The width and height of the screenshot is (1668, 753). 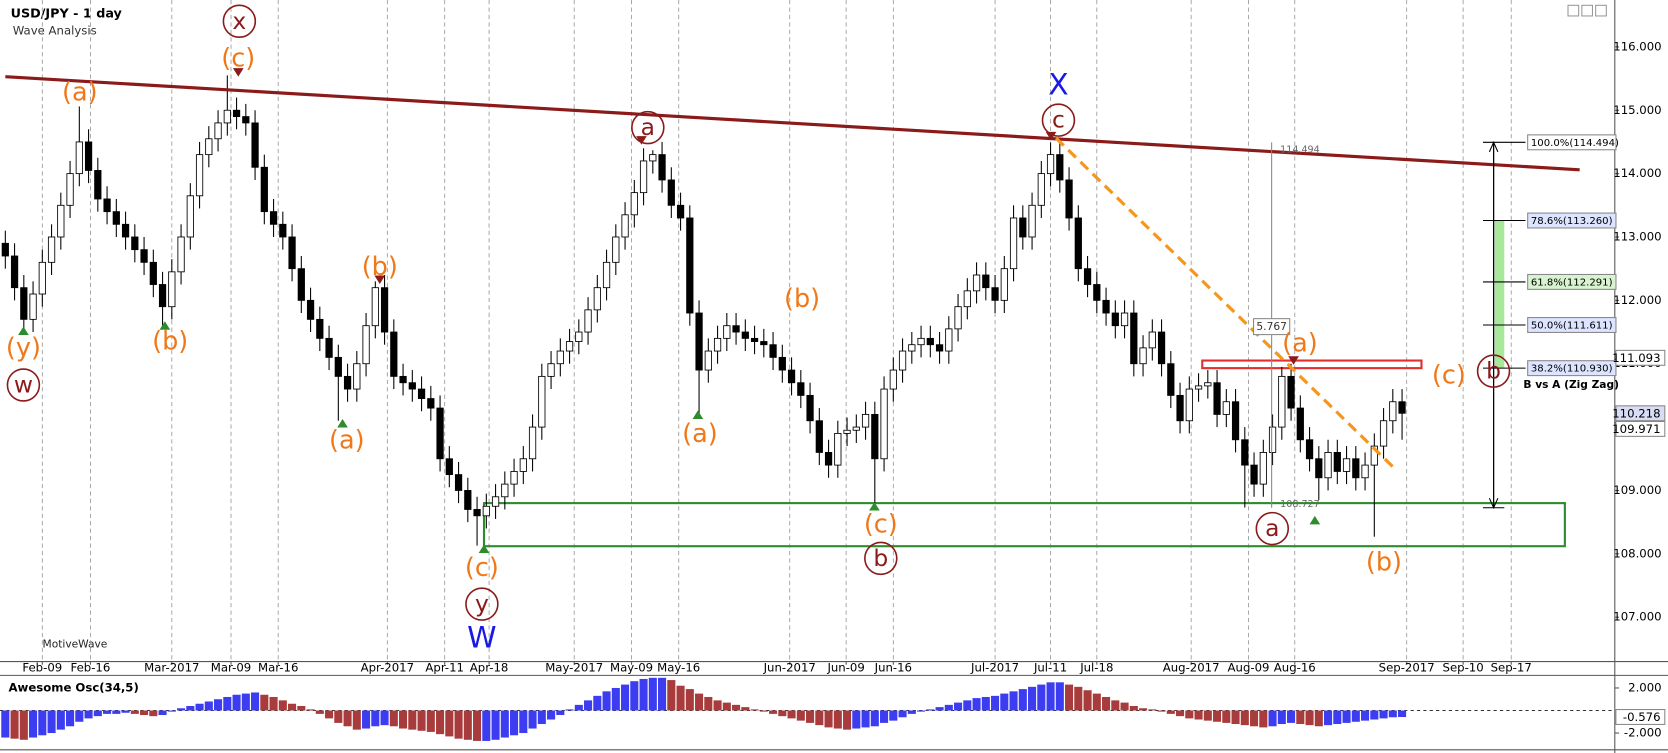 What do you see at coordinates (1315, 520) in the screenshot?
I see `pivot-low` at bounding box center [1315, 520].